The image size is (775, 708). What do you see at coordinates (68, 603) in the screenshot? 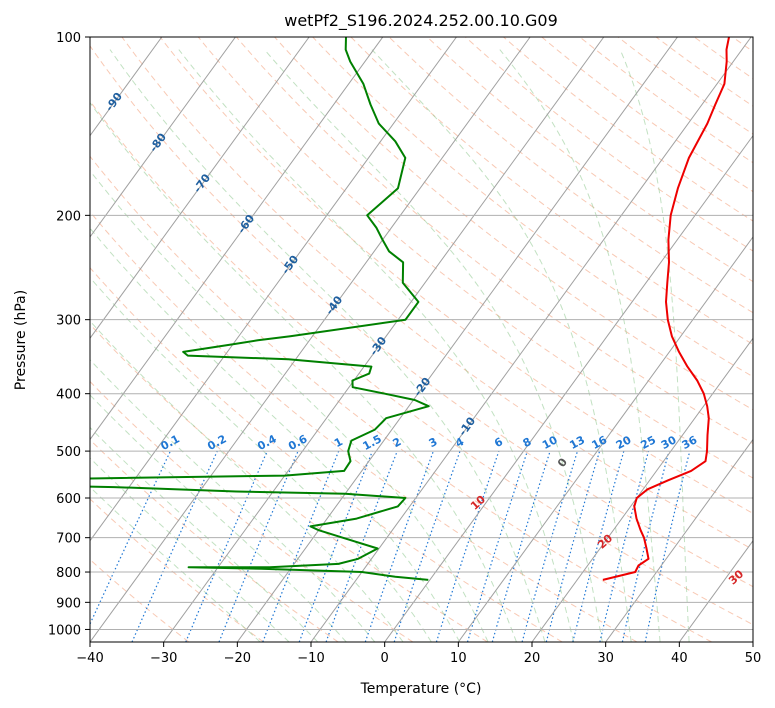
I see `y-tick-label: 900` at bounding box center [68, 603].